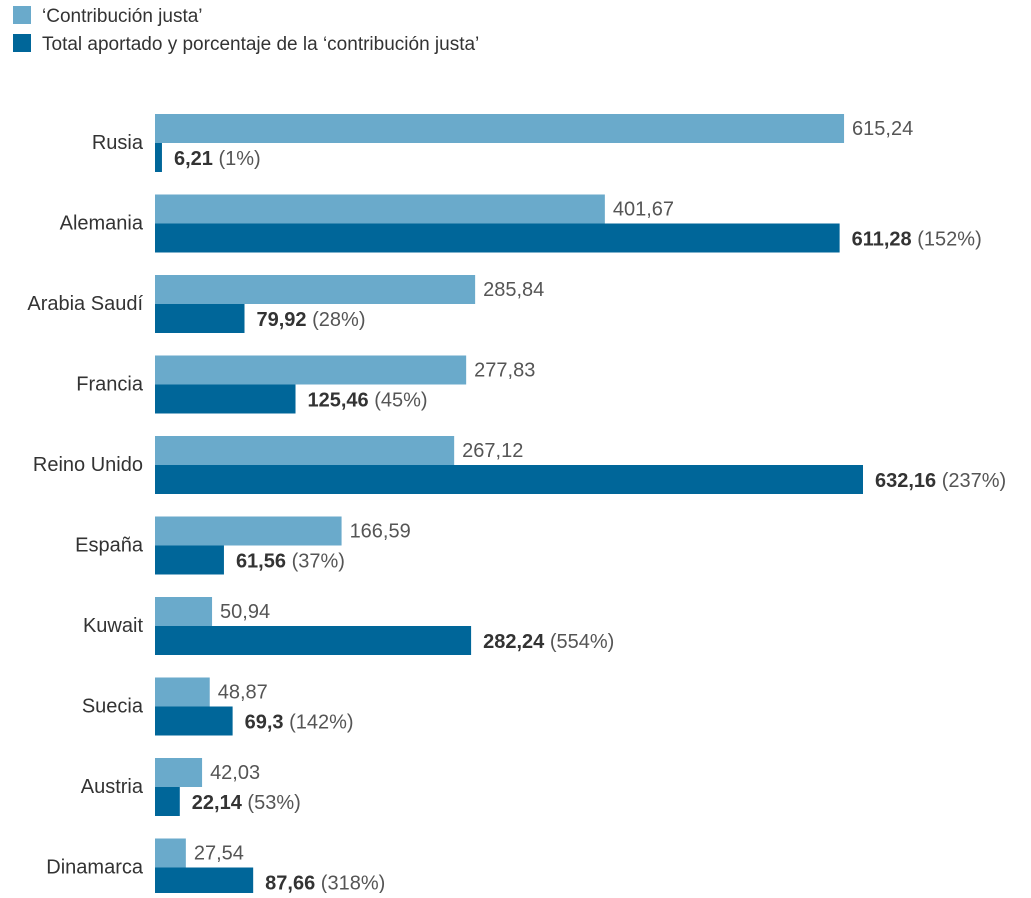  I want to click on data-label-contribucion-justa: 42,03, so click(235, 773).